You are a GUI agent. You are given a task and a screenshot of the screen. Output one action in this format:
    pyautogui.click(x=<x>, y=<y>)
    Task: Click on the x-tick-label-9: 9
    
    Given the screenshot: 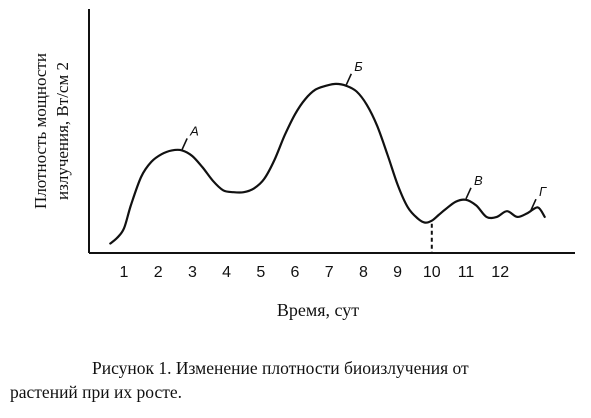 What is the action you would take?
    pyautogui.click(x=397, y=272)
    